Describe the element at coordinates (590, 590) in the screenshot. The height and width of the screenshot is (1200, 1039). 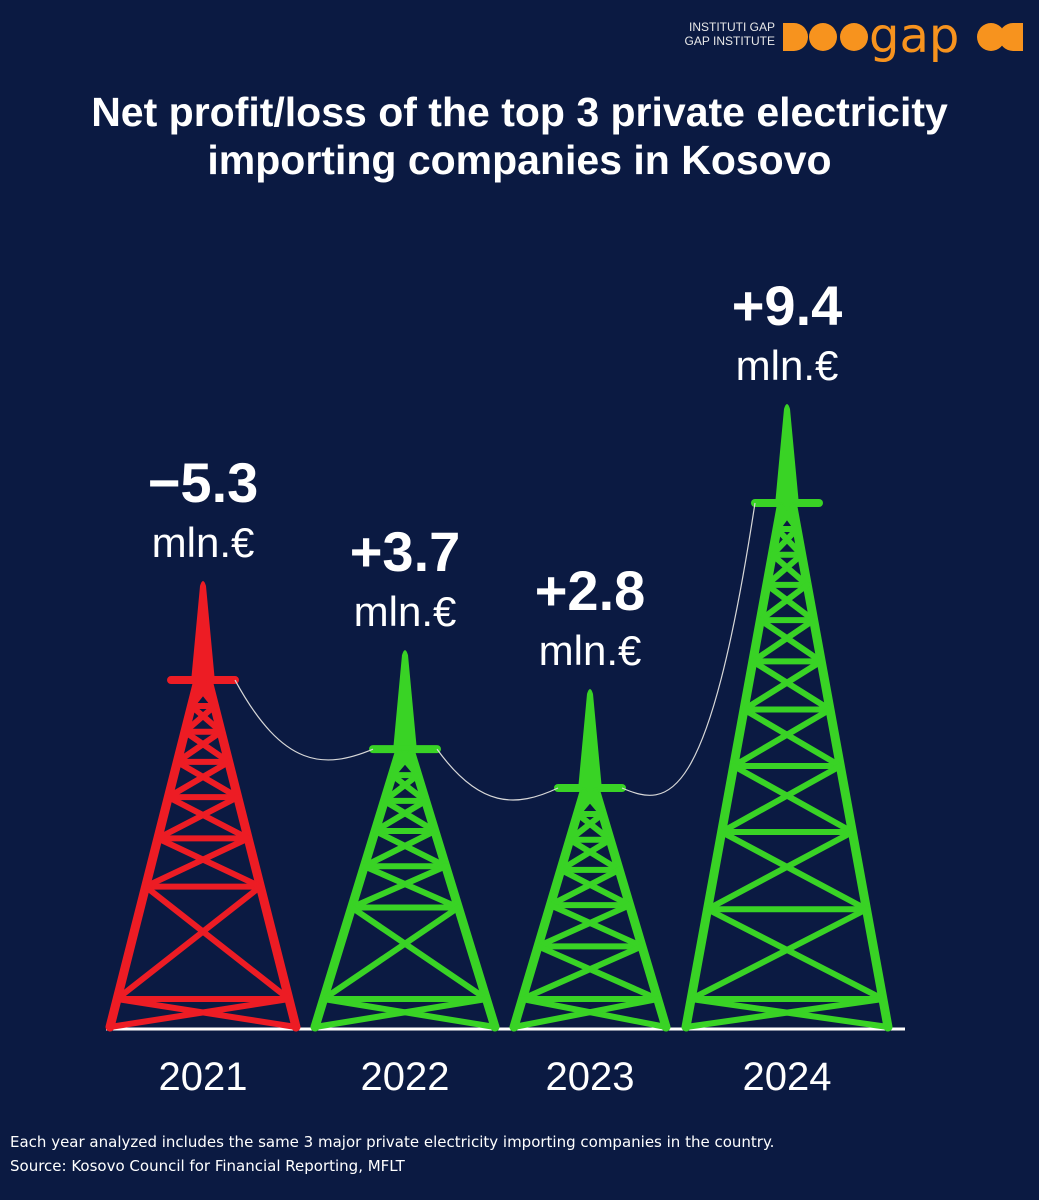
I see `data-label-value: +2.8` at that location.